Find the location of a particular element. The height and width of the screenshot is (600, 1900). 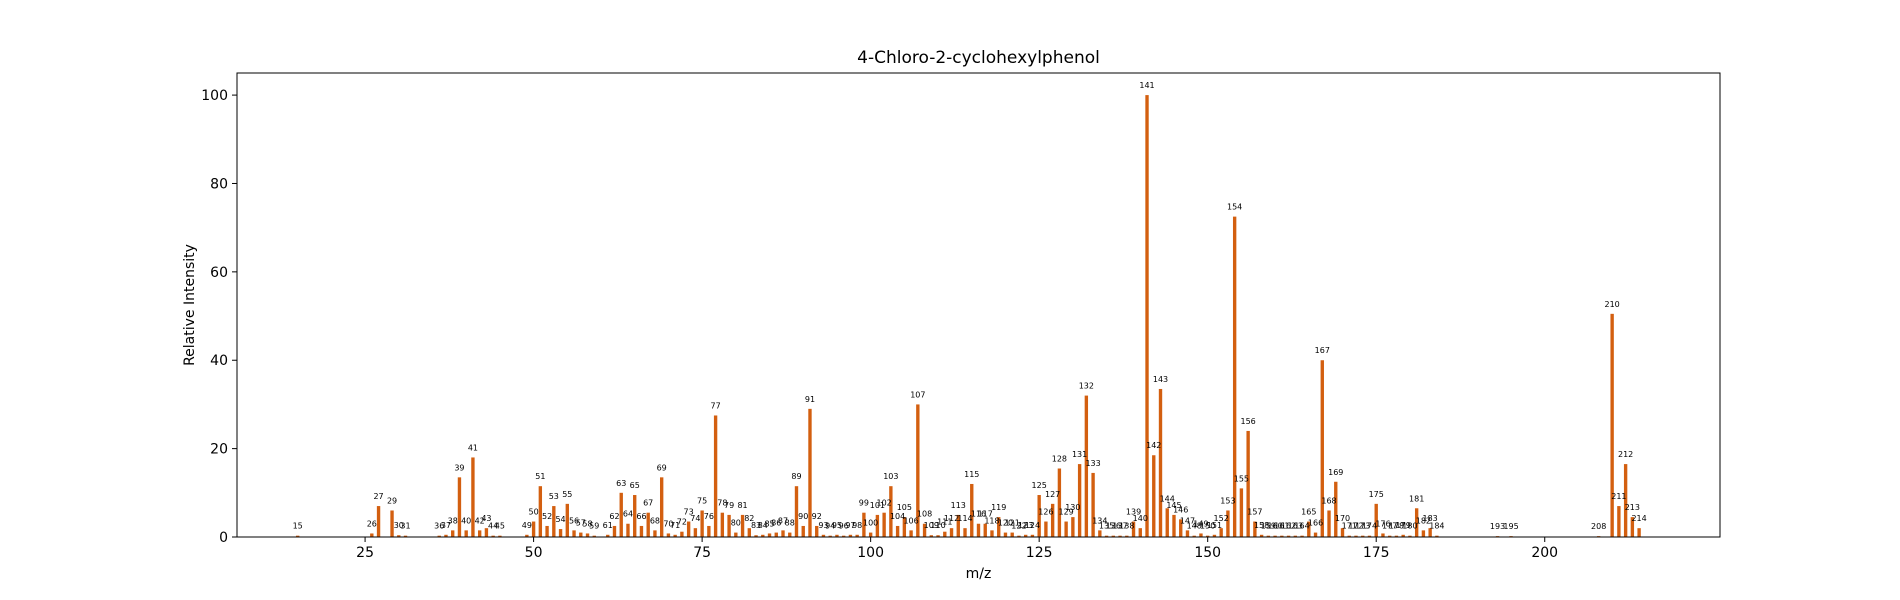

peak-label: 122 is located at coordinates (1018, 526).